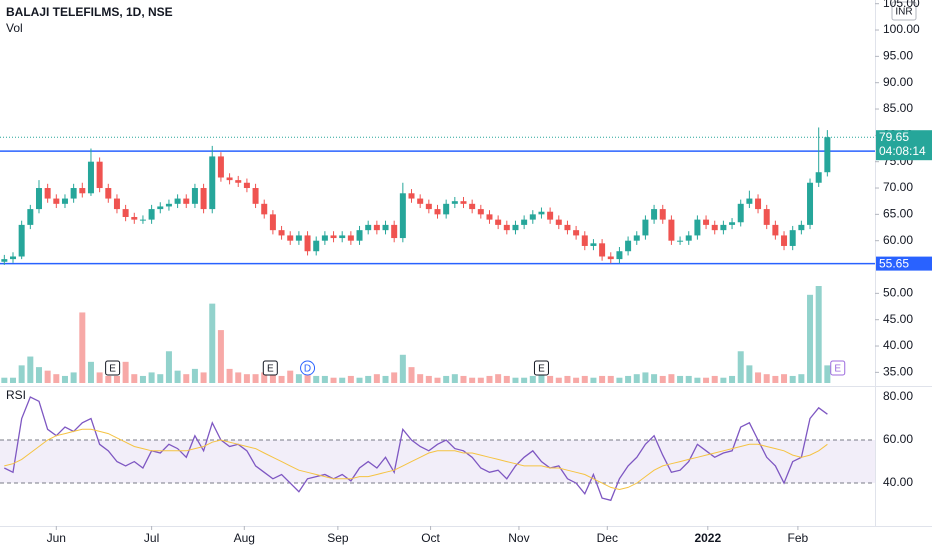  Describe the element at coordinates (904, 263) in the screenshot. I see `level-box` at that location.